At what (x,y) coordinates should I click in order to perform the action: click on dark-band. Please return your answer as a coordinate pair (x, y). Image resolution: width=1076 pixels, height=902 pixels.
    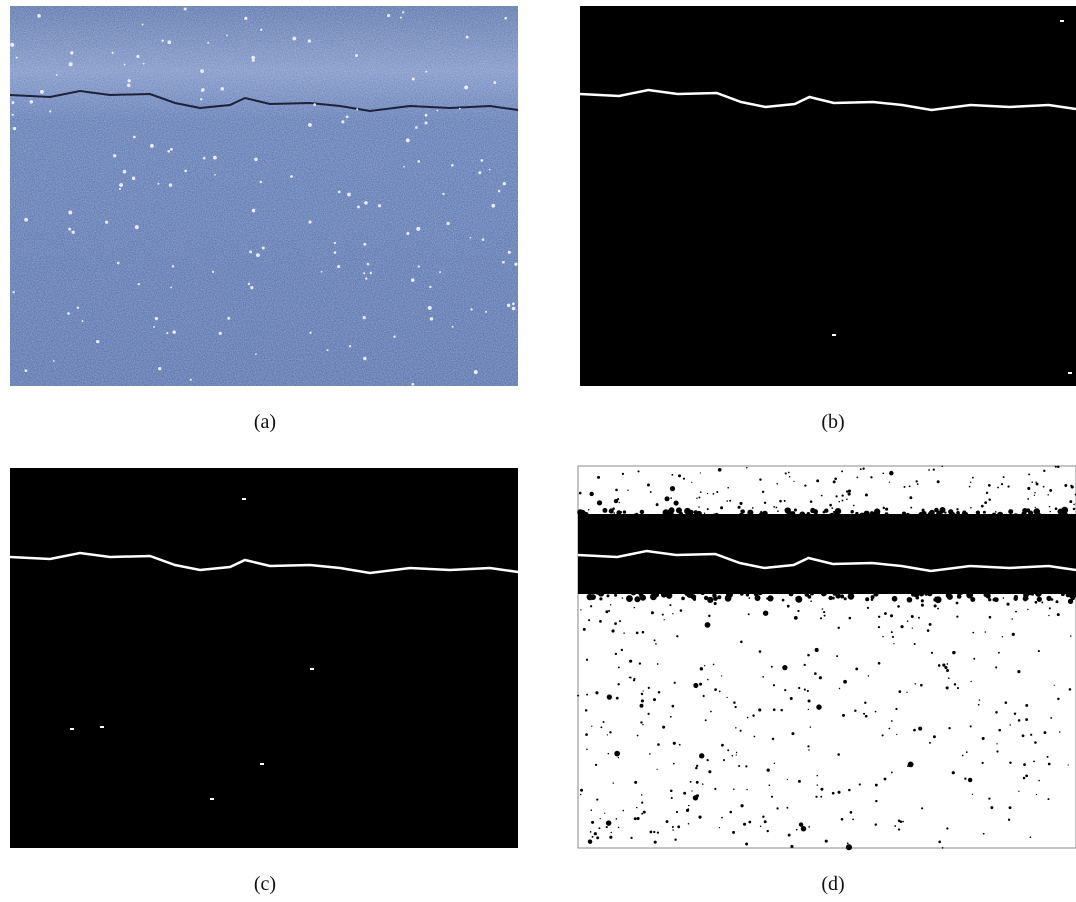
    Looking at the image, I should click on (827, 554).